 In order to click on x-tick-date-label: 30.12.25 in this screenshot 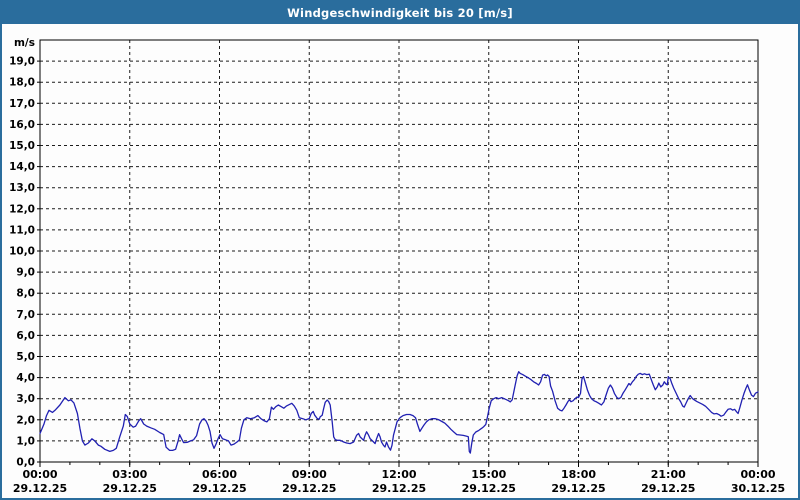, I will do `click(758, 488)`.